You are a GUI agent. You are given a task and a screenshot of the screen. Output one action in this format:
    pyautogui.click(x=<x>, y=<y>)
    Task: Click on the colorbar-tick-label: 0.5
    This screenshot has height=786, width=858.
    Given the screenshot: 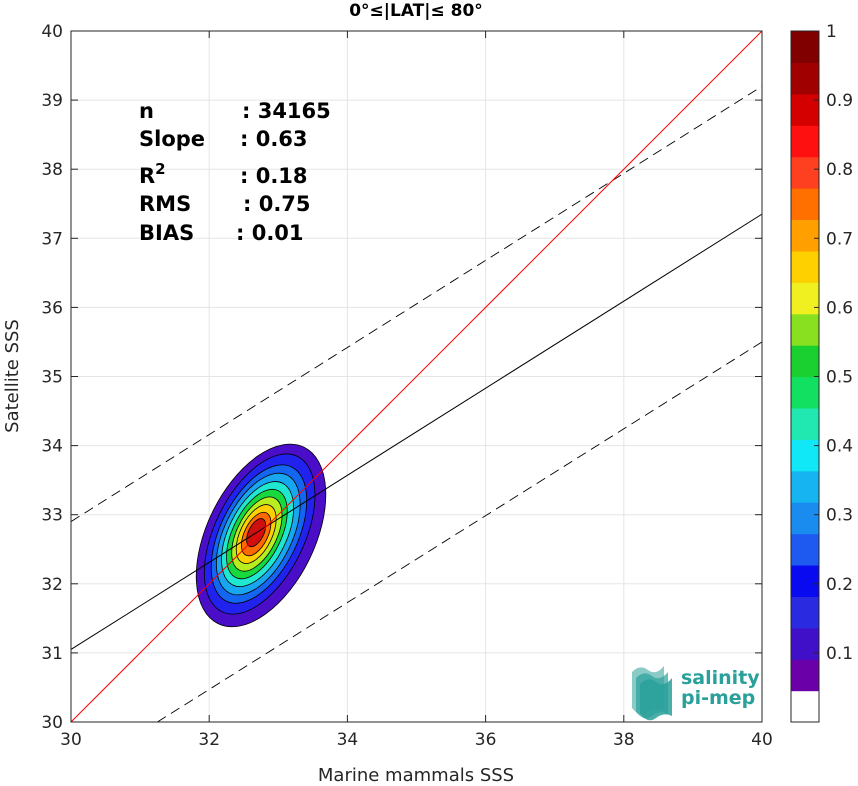 What is the action you would take?
    pyautogui.click(x=839, y=378)
    